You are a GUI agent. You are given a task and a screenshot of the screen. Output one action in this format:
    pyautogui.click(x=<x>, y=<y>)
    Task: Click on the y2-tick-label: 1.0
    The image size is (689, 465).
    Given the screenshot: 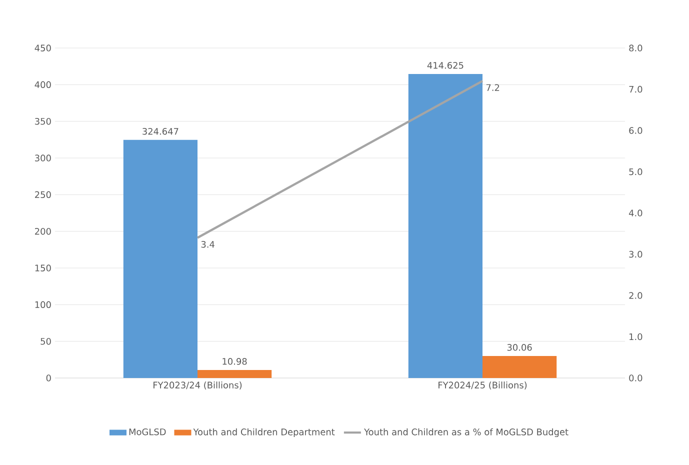 What is the action you would take?
    pyautogui.click(x=636, y=336)
    